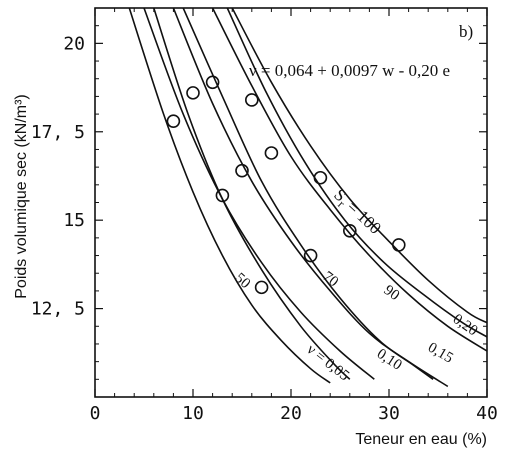 The width and height of the screenshot is (506, 455). What do you see at coordinates (389, 413) in the screenshot?
I see `x-tick-label: 30` at bounding box center [389, 413].